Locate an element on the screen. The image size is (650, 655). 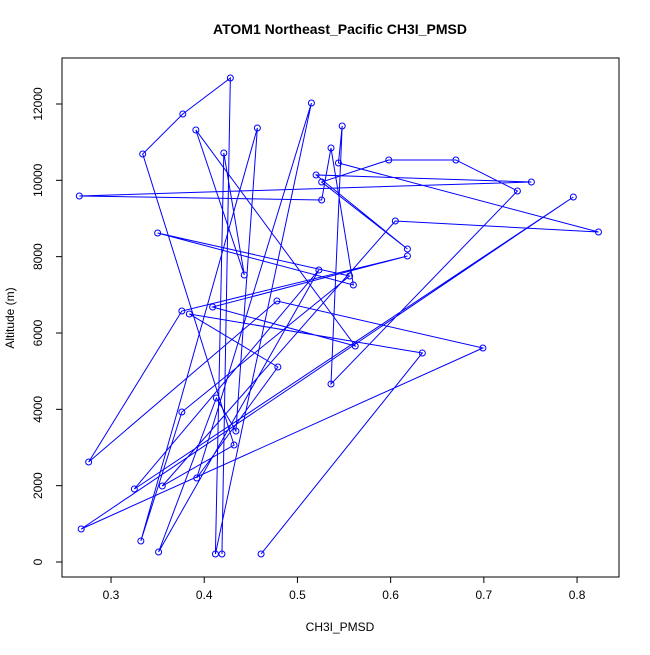
x-tick-label: 0.4 is located at coordinates (204, 595).